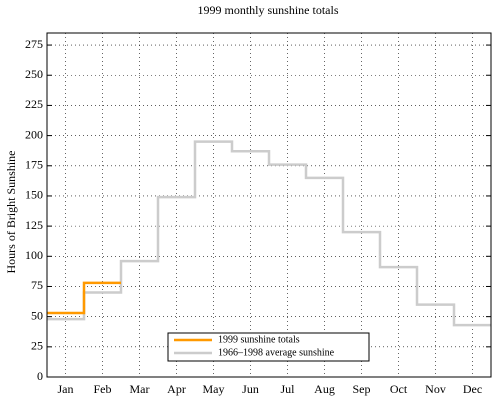 The width and height of the screenshot is (499, 406). Describe the element at coordinates (324, 389) in the screenshot. I see `x-tick-label: Aug` at that location.